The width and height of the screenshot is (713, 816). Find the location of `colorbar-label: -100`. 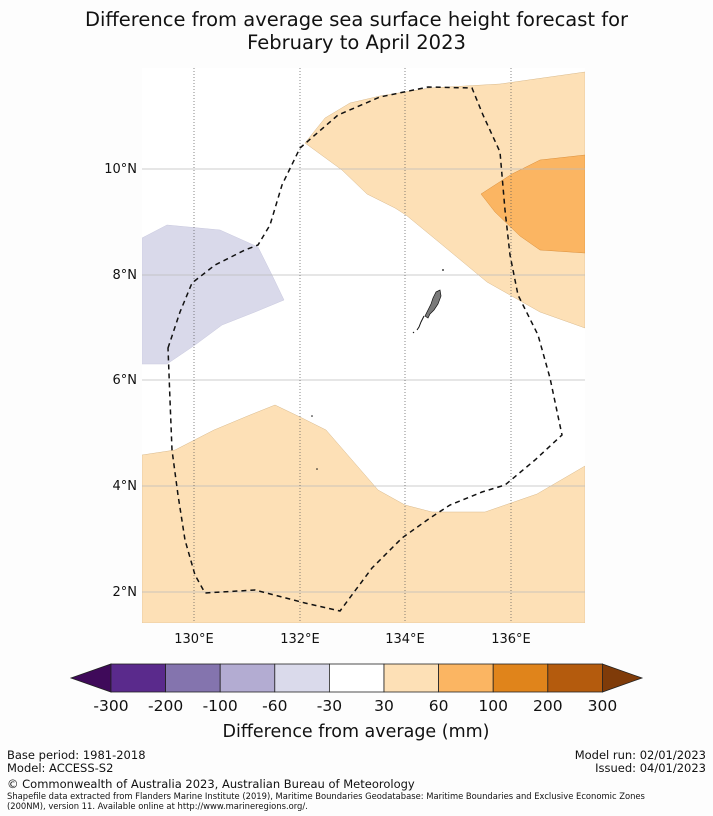

colorbar-label: -100 is located at coordinates (220, 706).